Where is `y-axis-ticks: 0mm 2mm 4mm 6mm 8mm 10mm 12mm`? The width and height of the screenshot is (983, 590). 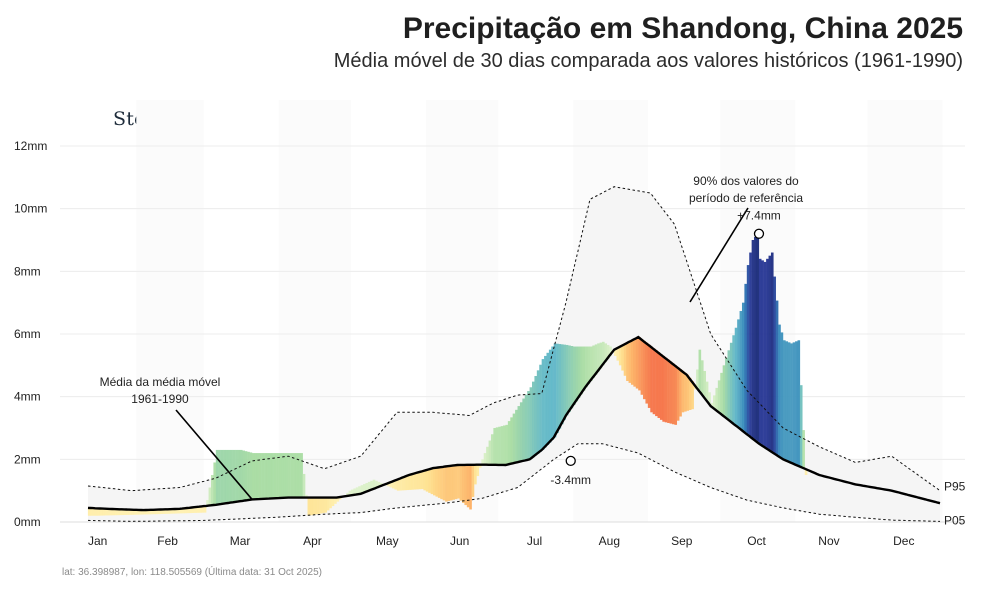
y-axis-ticks: 0mm 2mm 4mm 6mm 8mm 10mm 12mm is located at coordinates (30, 334).